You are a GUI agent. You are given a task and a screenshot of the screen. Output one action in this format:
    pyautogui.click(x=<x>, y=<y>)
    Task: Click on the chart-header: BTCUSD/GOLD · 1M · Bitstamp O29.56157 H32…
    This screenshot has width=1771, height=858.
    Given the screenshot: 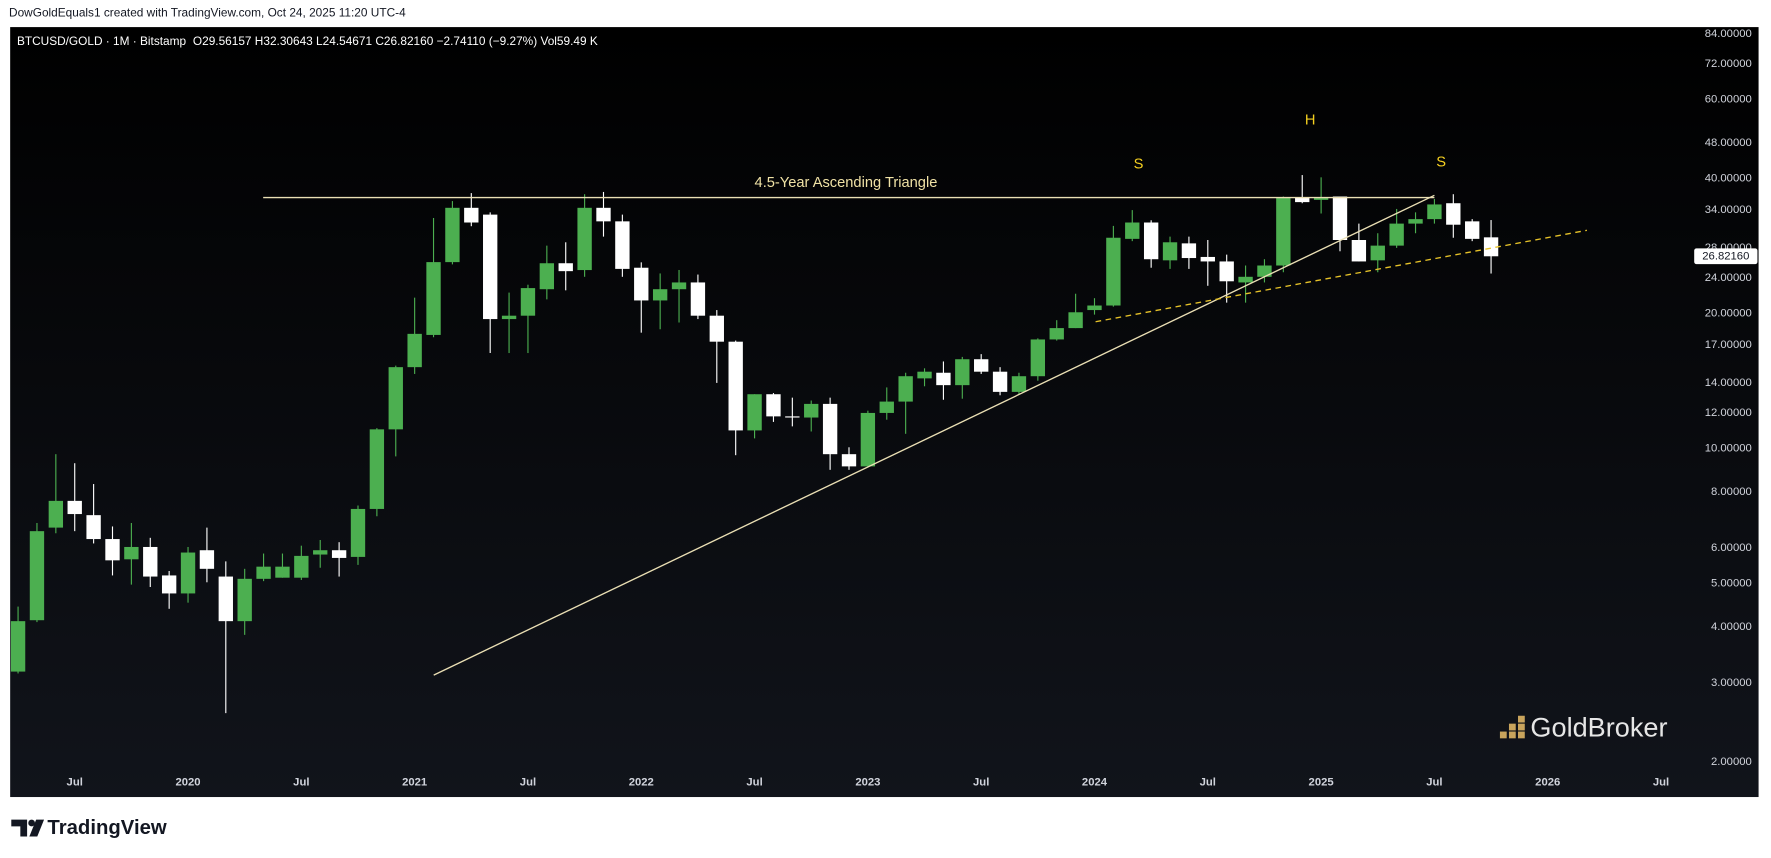 What is the action you would take?
    pyautogui.click(x=307, y=41)
    